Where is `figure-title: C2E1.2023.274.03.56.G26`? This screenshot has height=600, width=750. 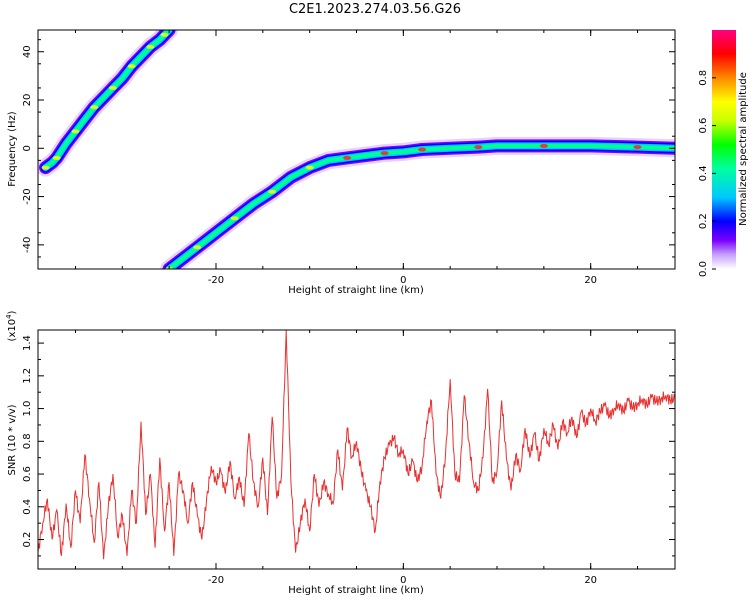
figure-title: C2E1.2023.274.03.56.G26 is located at coordinates (375, 9).